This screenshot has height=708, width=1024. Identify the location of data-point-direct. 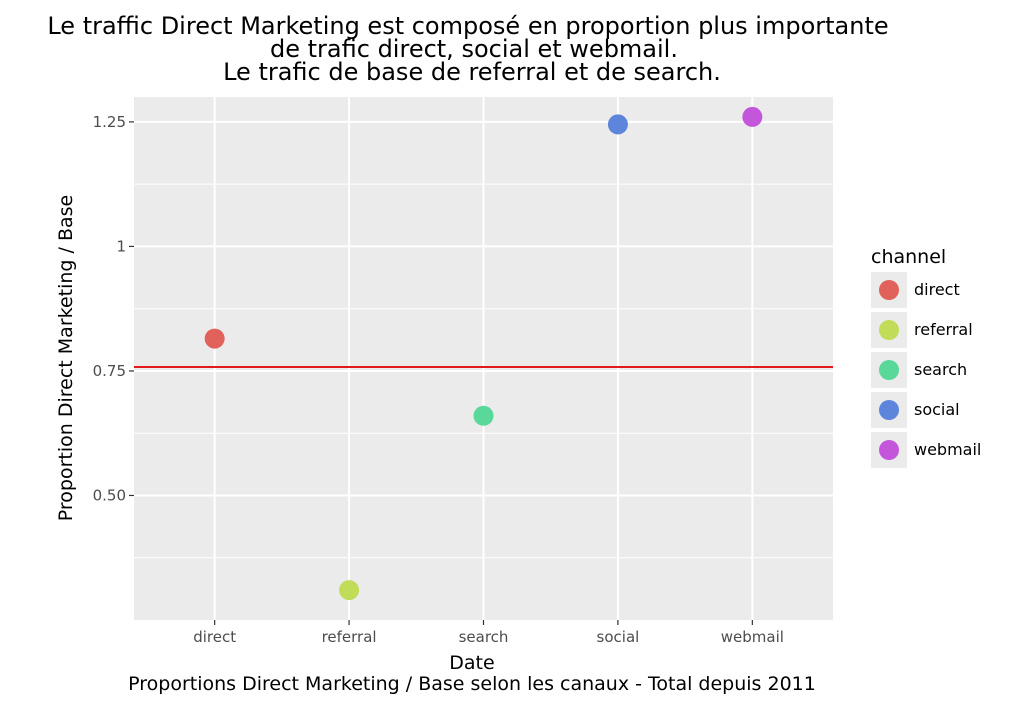
(214, 338).